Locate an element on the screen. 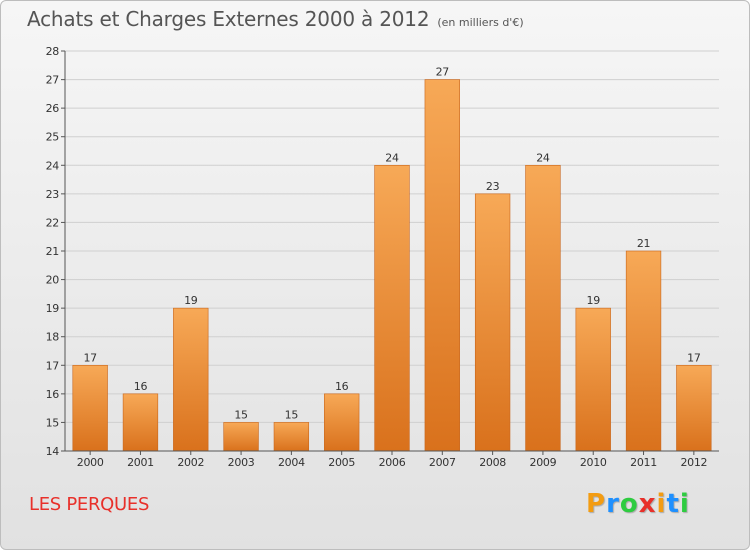 The width and height of the screenshot is (750, 550). y-tick-label: 15 is located at coordinates (53, 422).